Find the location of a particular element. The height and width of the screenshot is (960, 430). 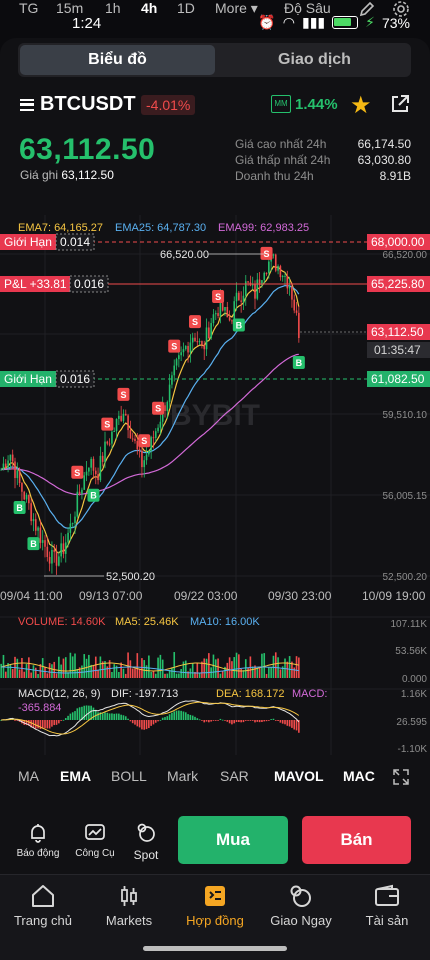

tf-15m: 15m is located at coordinates (70, 8).